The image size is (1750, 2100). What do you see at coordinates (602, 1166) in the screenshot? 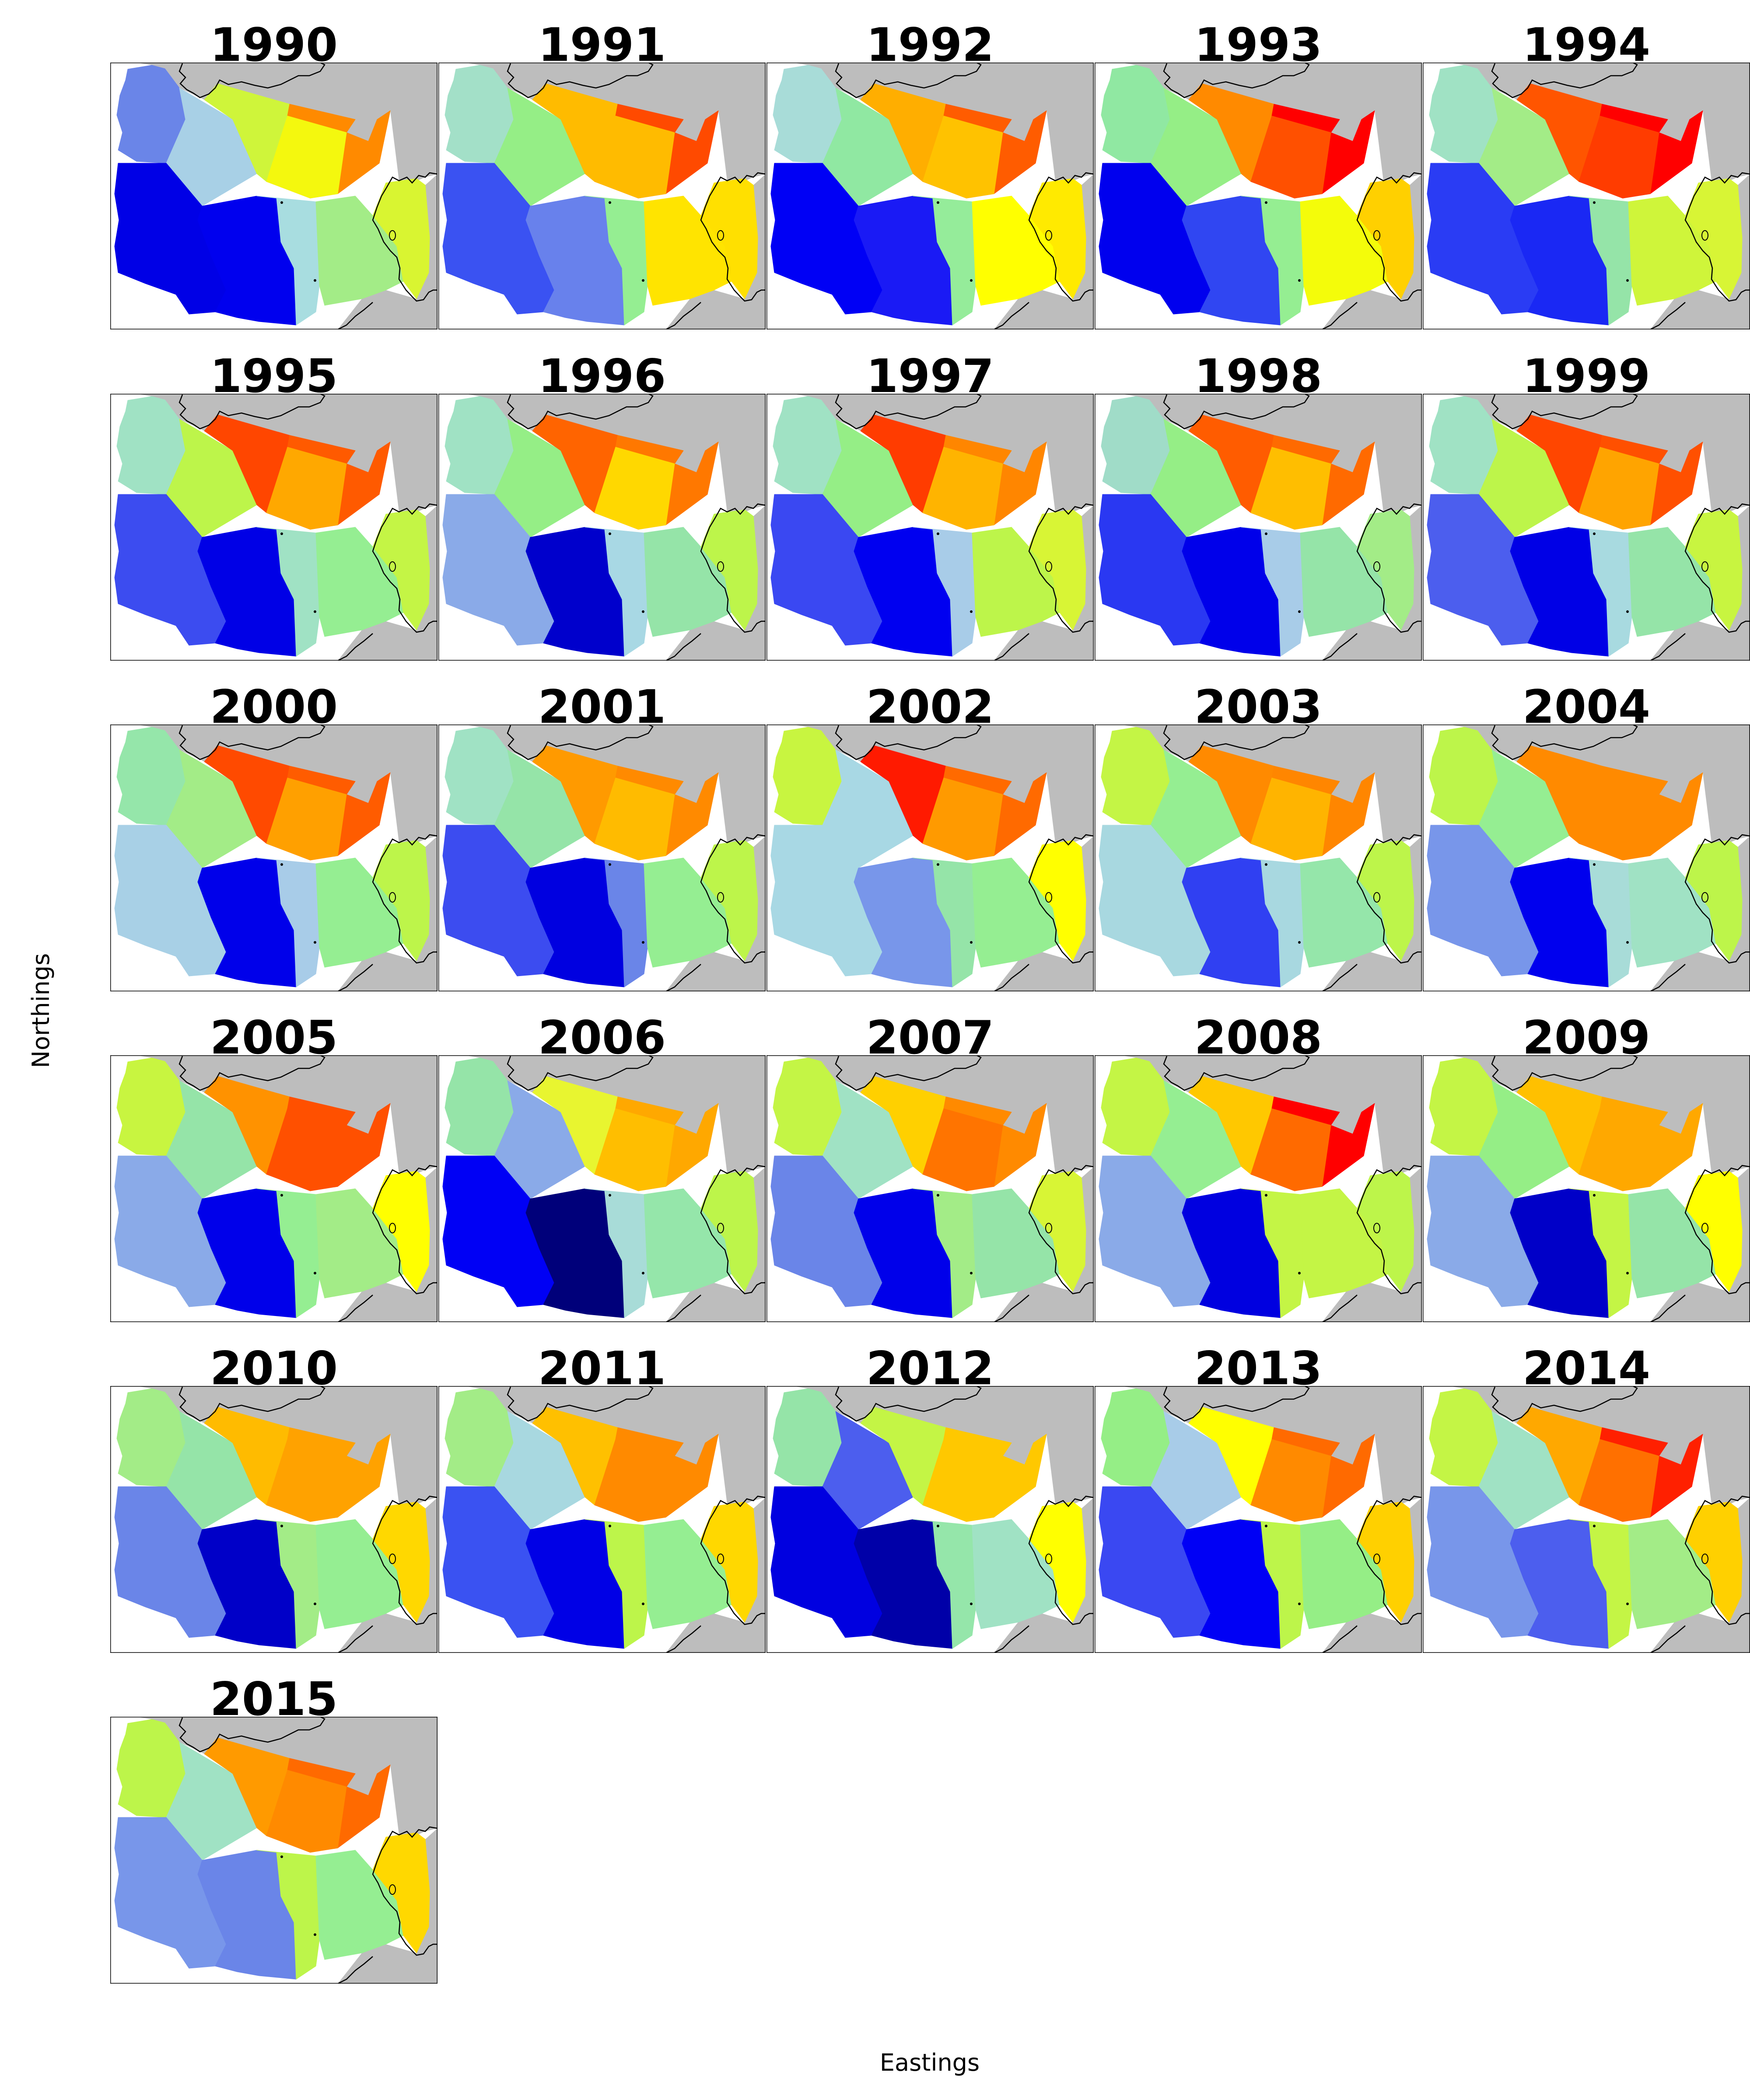
I see `map-panel-2006: 2006` at bounding box center [602, 1166].